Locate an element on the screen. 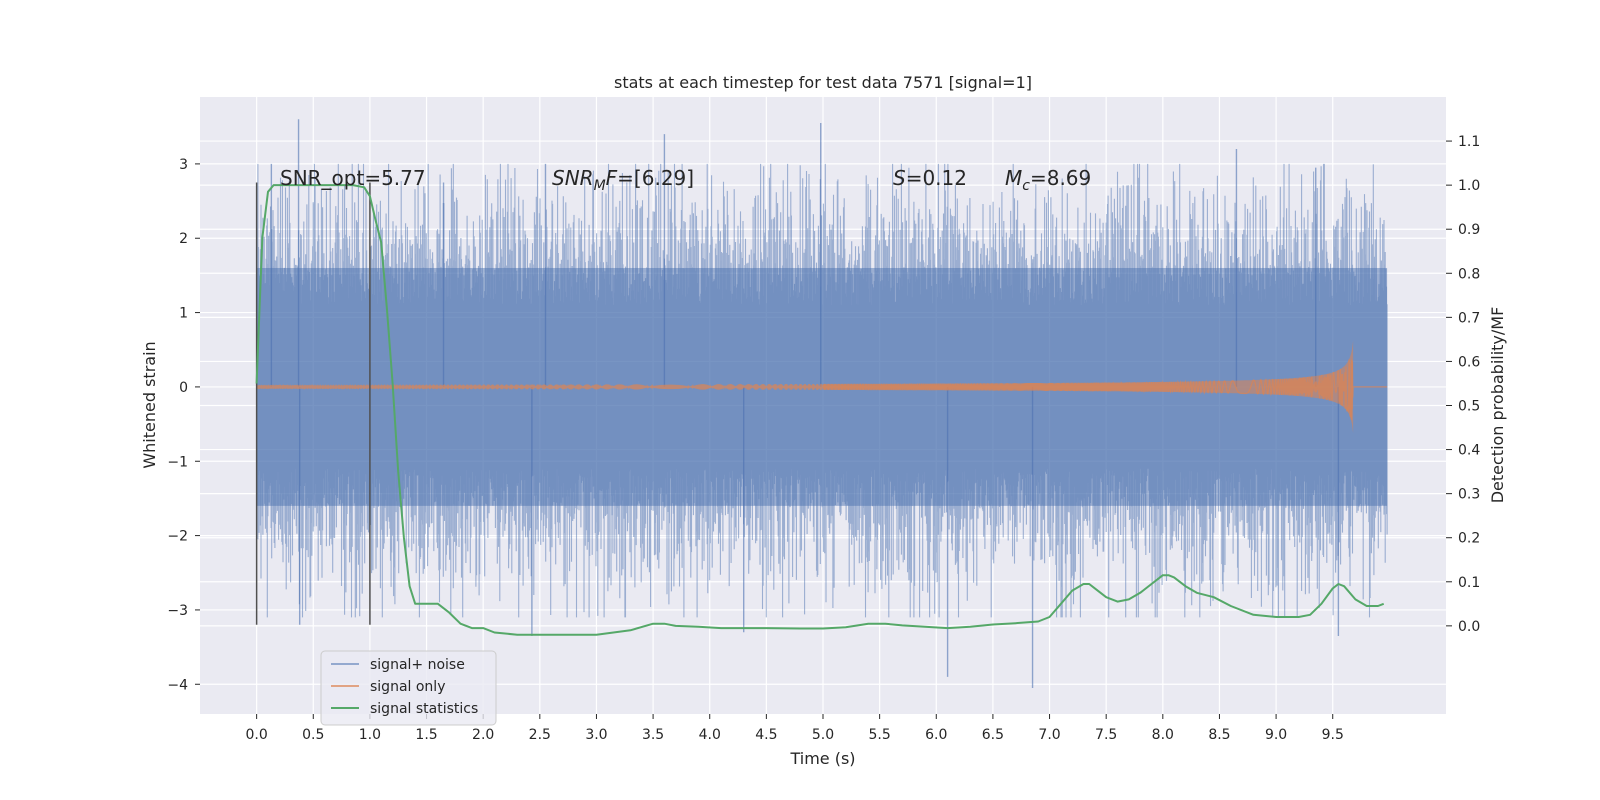 The image size is (1600, 800). yr-tick-label-6: 0.5 is located at coordinates (1469, 407).